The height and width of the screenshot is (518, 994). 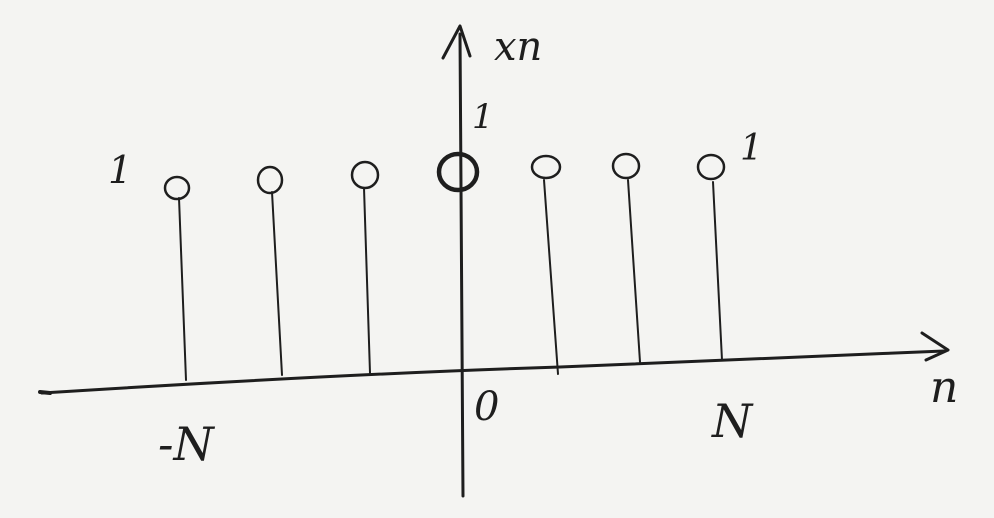 I want to click on x-axis-arrowhead, so click(x=935, y=346).